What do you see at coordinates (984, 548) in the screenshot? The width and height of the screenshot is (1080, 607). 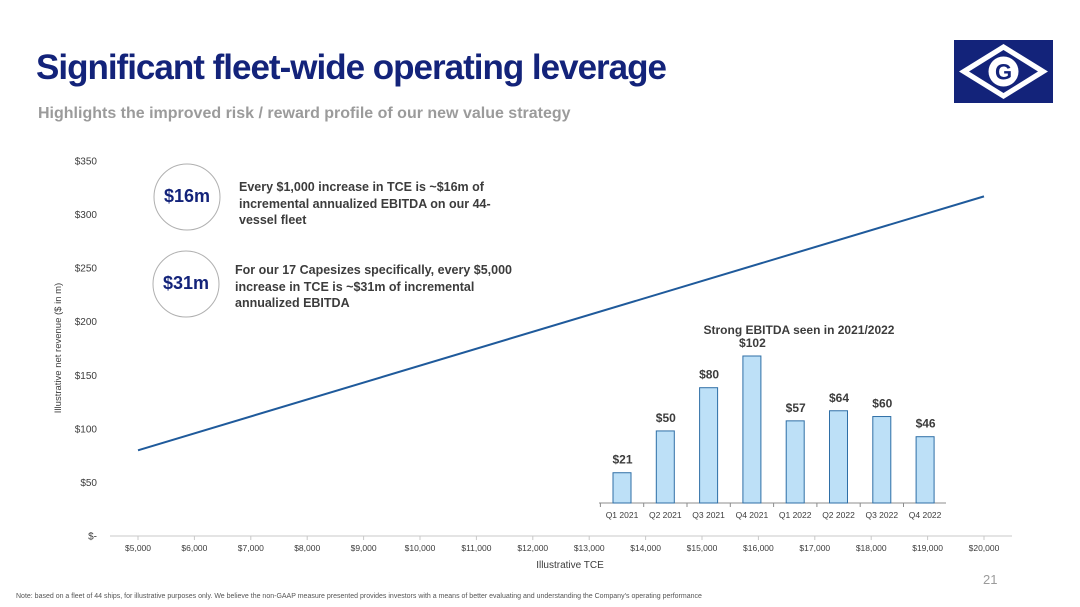 I see `x-tick-label: $20,000` at bounding box center [984, 548].